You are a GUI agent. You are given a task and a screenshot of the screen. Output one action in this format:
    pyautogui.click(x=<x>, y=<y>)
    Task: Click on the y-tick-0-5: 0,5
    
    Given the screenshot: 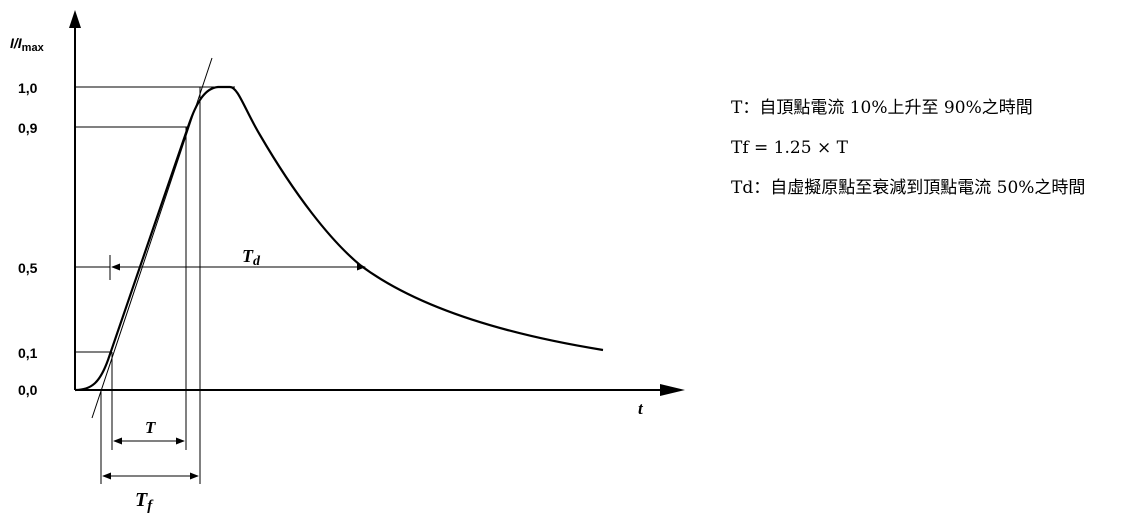 What is the action you would take?
    pyautogui.click(x=28, y=268)
    